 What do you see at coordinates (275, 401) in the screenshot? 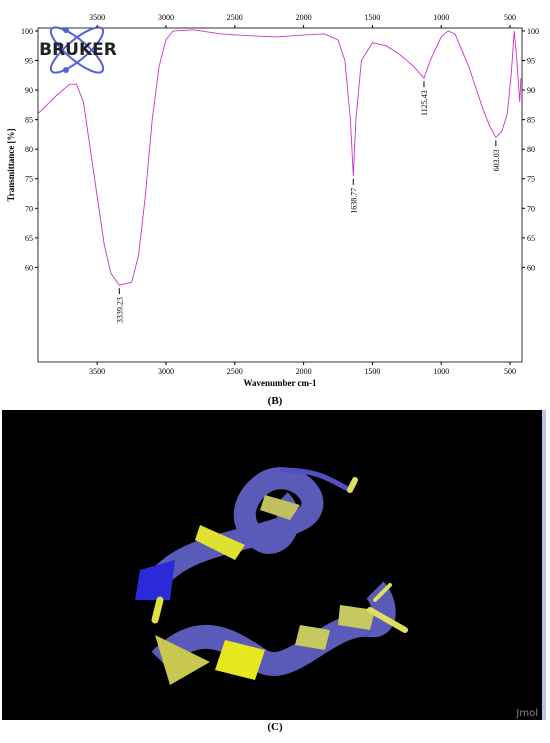
I see `panel-label: (B)` at bounding box center [275, 401].